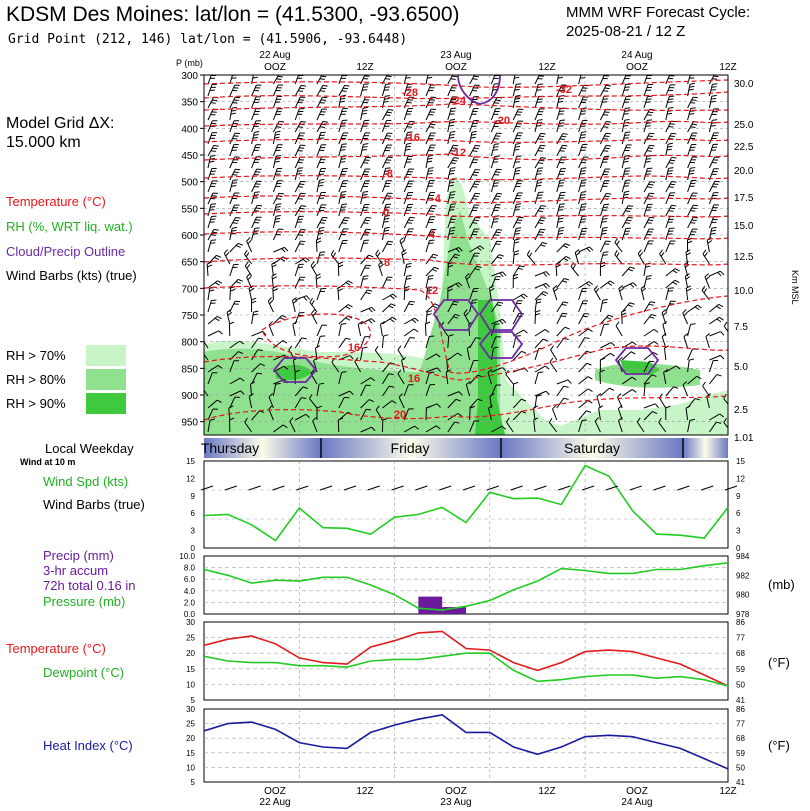 The height and width of the screenshot is (811, 810). What do you see at coordinates (637, 791) in the screenshot?
I see `bottom-hour-label: OOZ` at bounding box center [637, 791].